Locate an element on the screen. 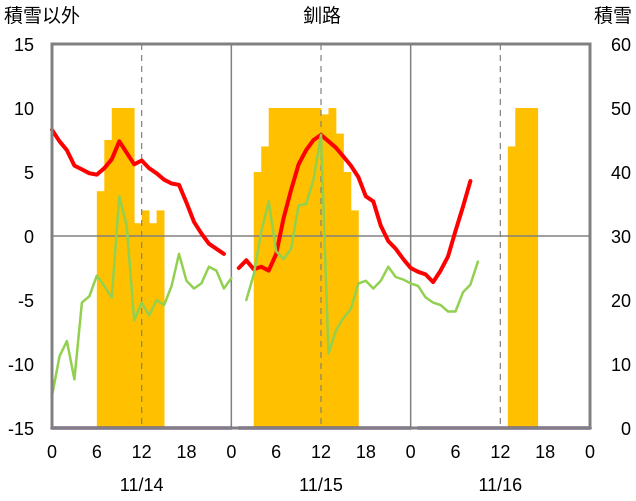 The image size is (636, 501). green-series-line is located at coordinates (141, 296).